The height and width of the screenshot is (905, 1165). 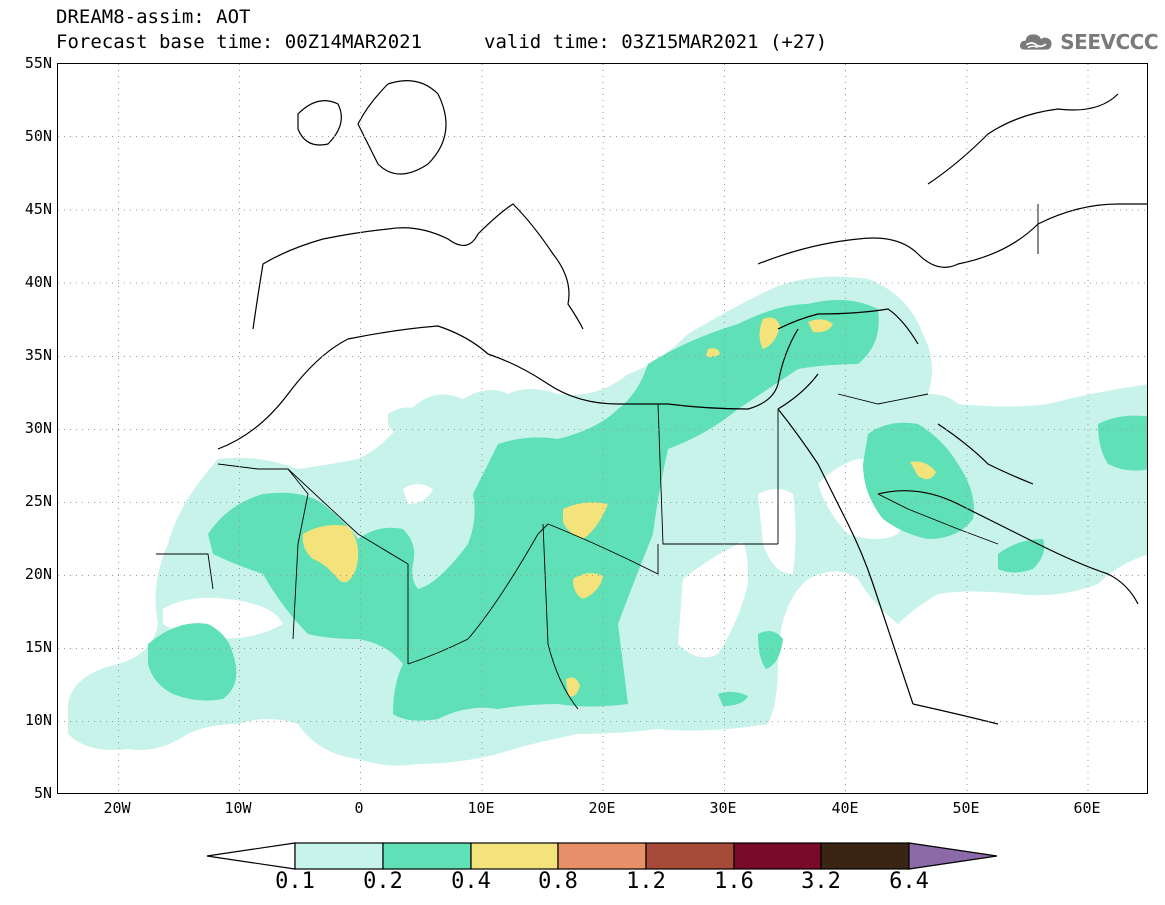 I want to click on logo-text: SEEVCCC, so click(x=1109, y=42).